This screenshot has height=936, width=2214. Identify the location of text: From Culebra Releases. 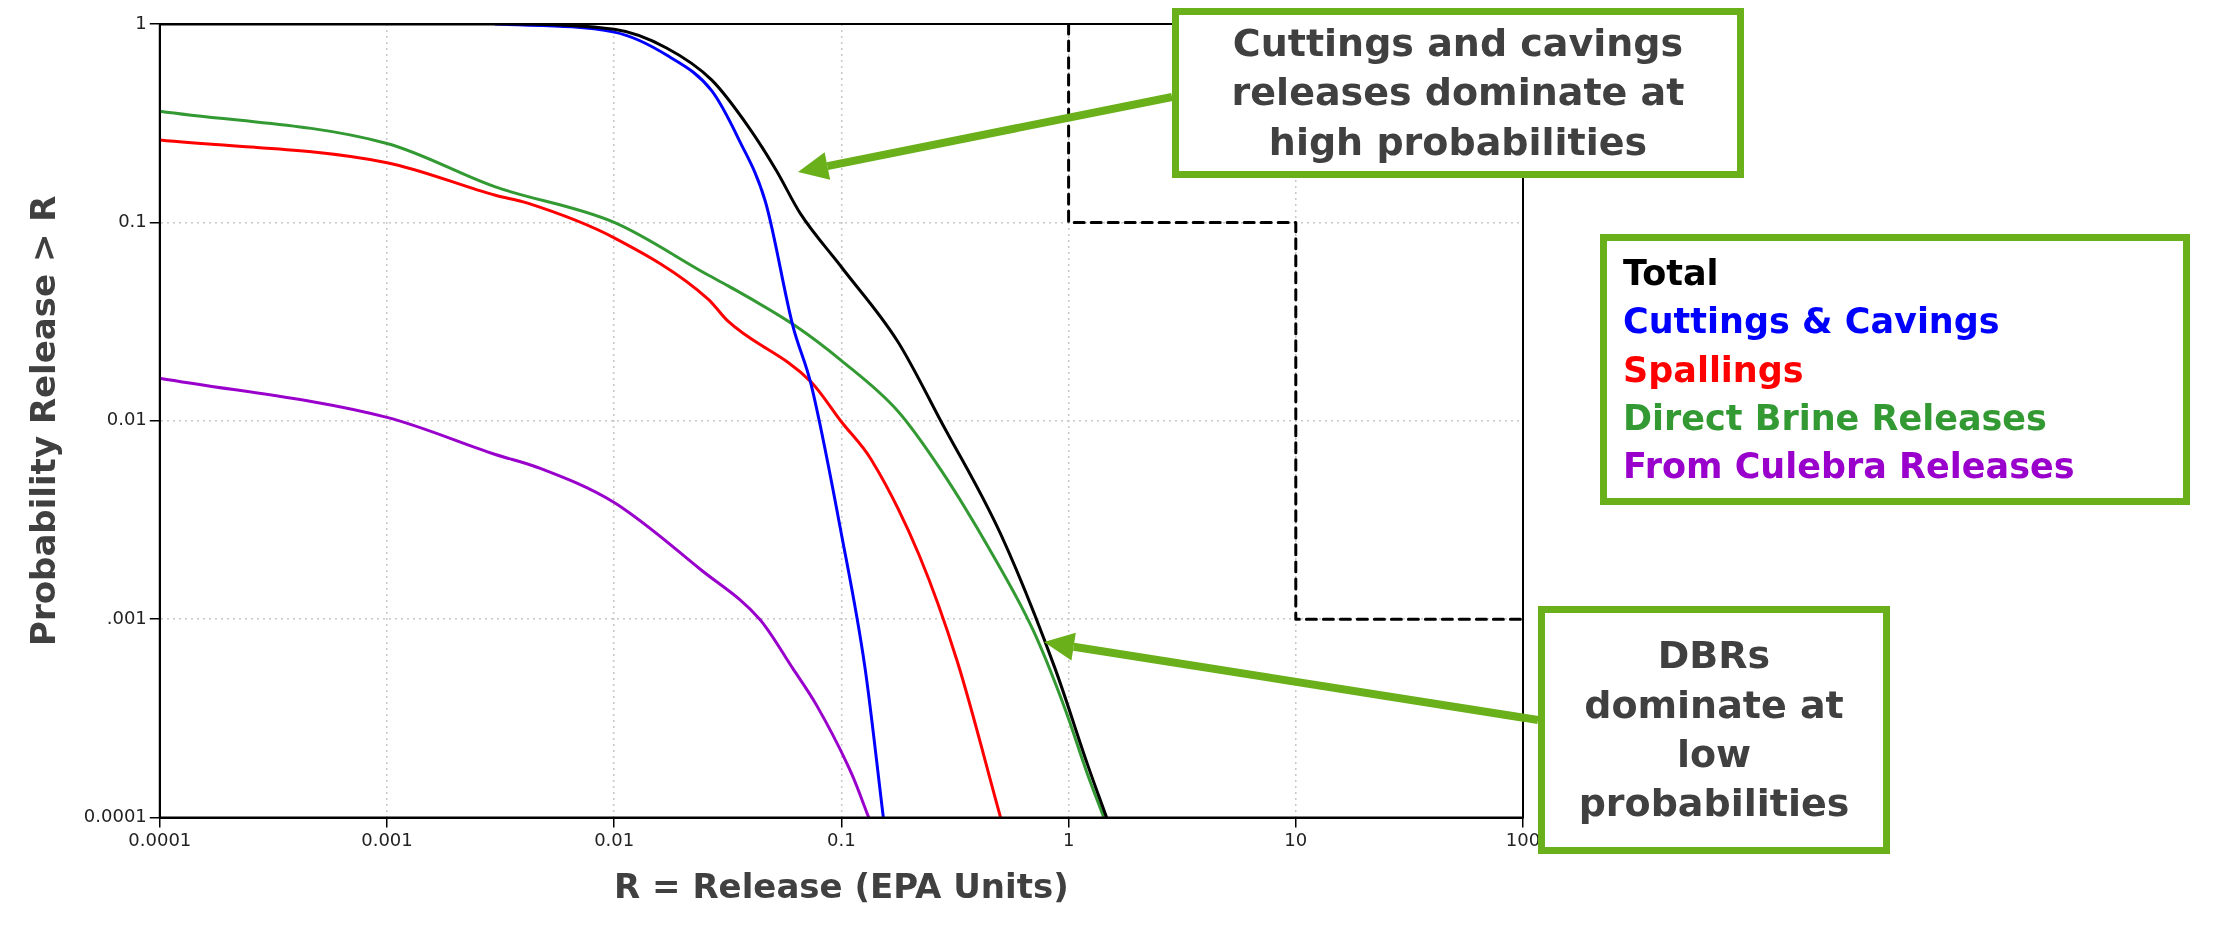
(1849, 467).